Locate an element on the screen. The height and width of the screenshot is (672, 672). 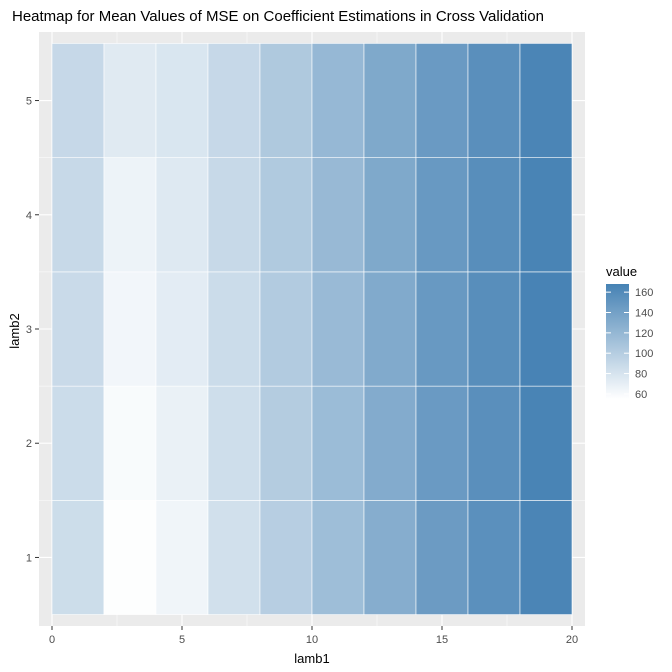
x-tick-label: 5 is located at coordinates (182, 640).